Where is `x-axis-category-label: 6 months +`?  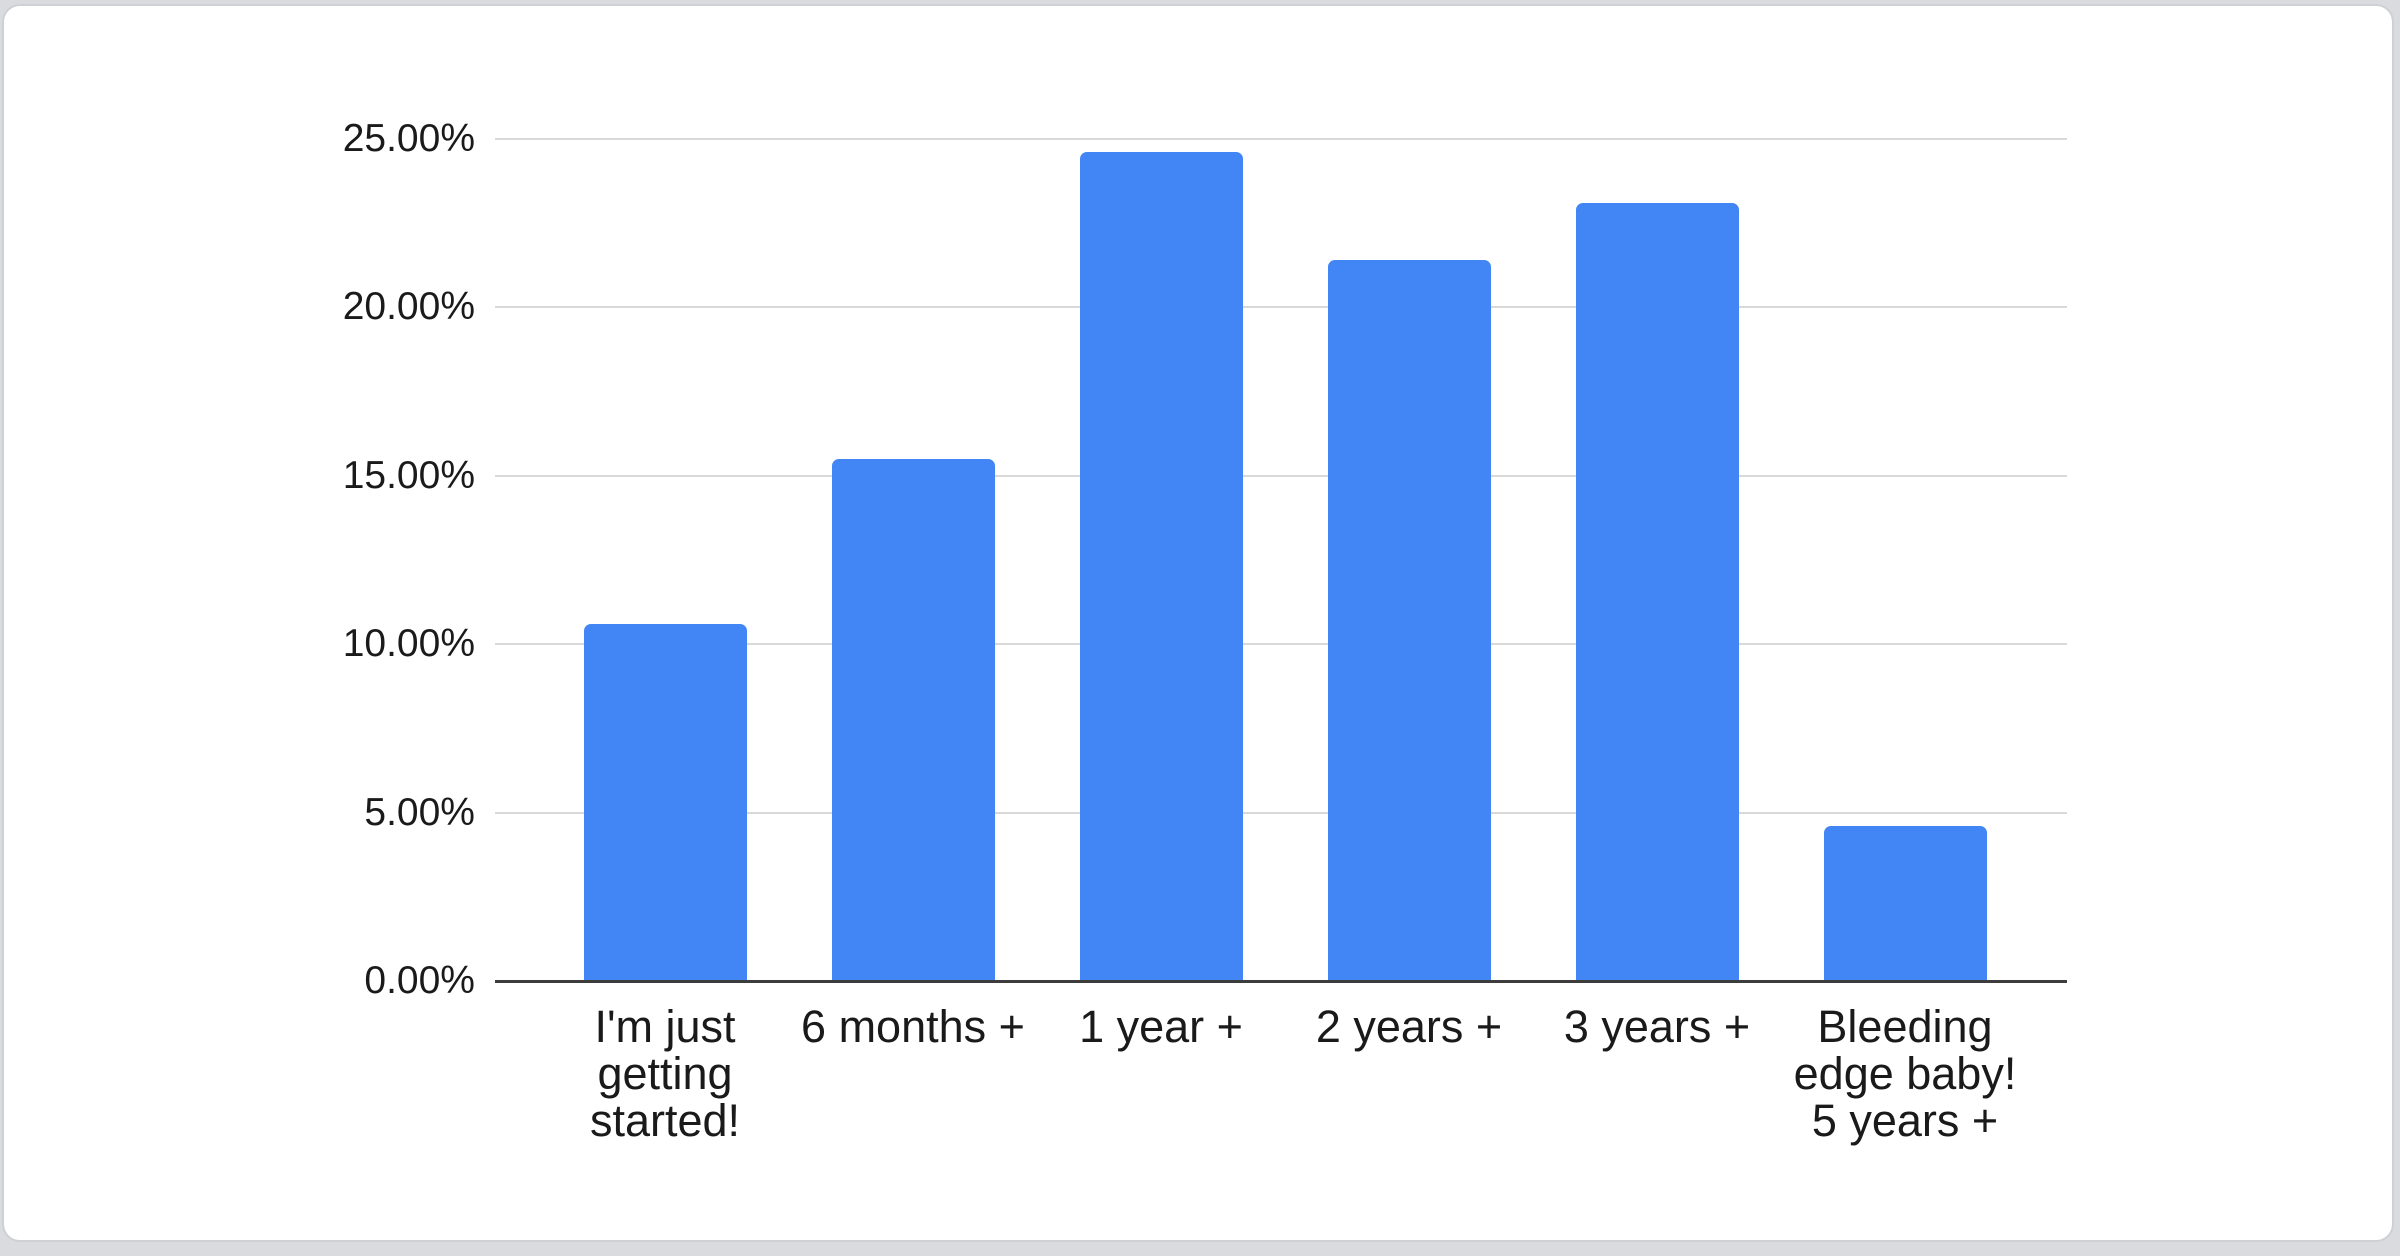 x-axis-category-label: 6 months + is located at coordinates (913, 1026).